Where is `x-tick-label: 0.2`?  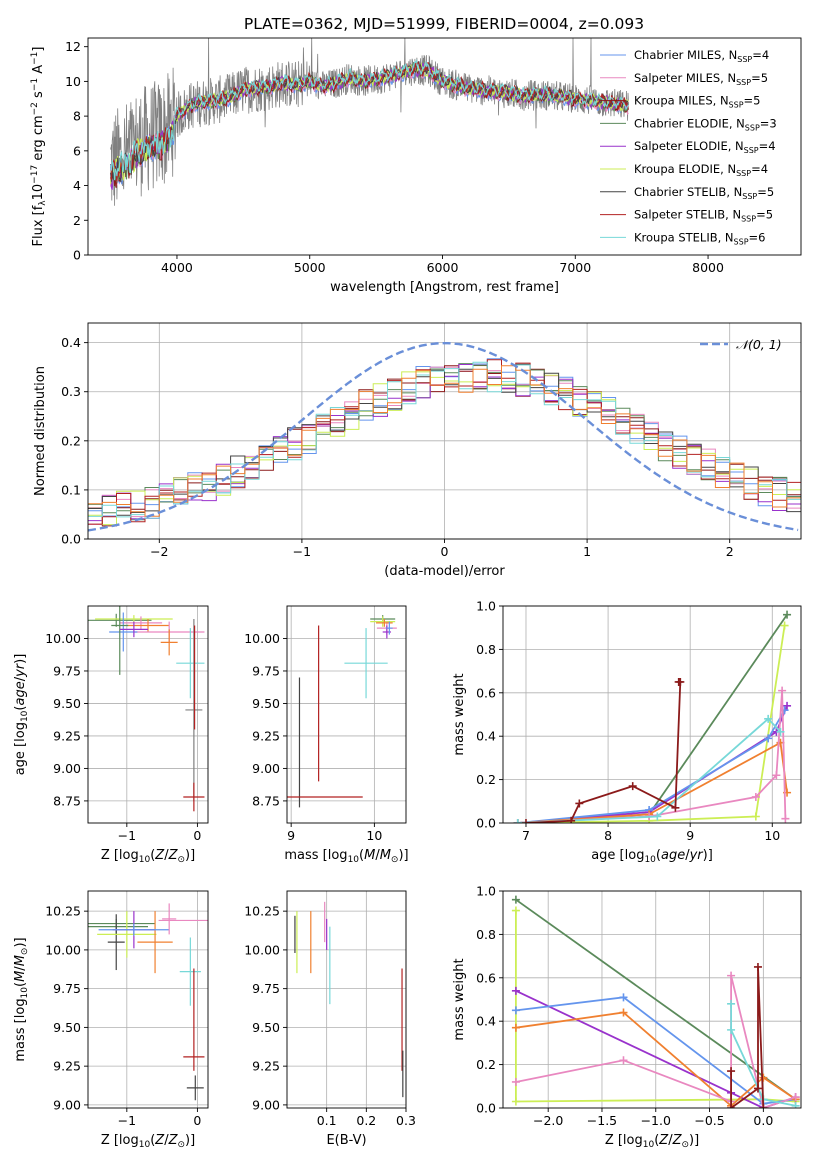
x-tick-label: 0.2 is located at coordinates (366, 1120).